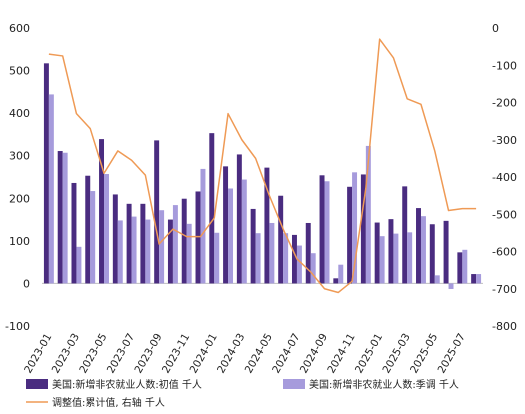 The image size is (525, 414). What do you see at coordinates (37, 384) in the screenshot?
I see `legend-swatch-initial` at bounding box center [37, 384].